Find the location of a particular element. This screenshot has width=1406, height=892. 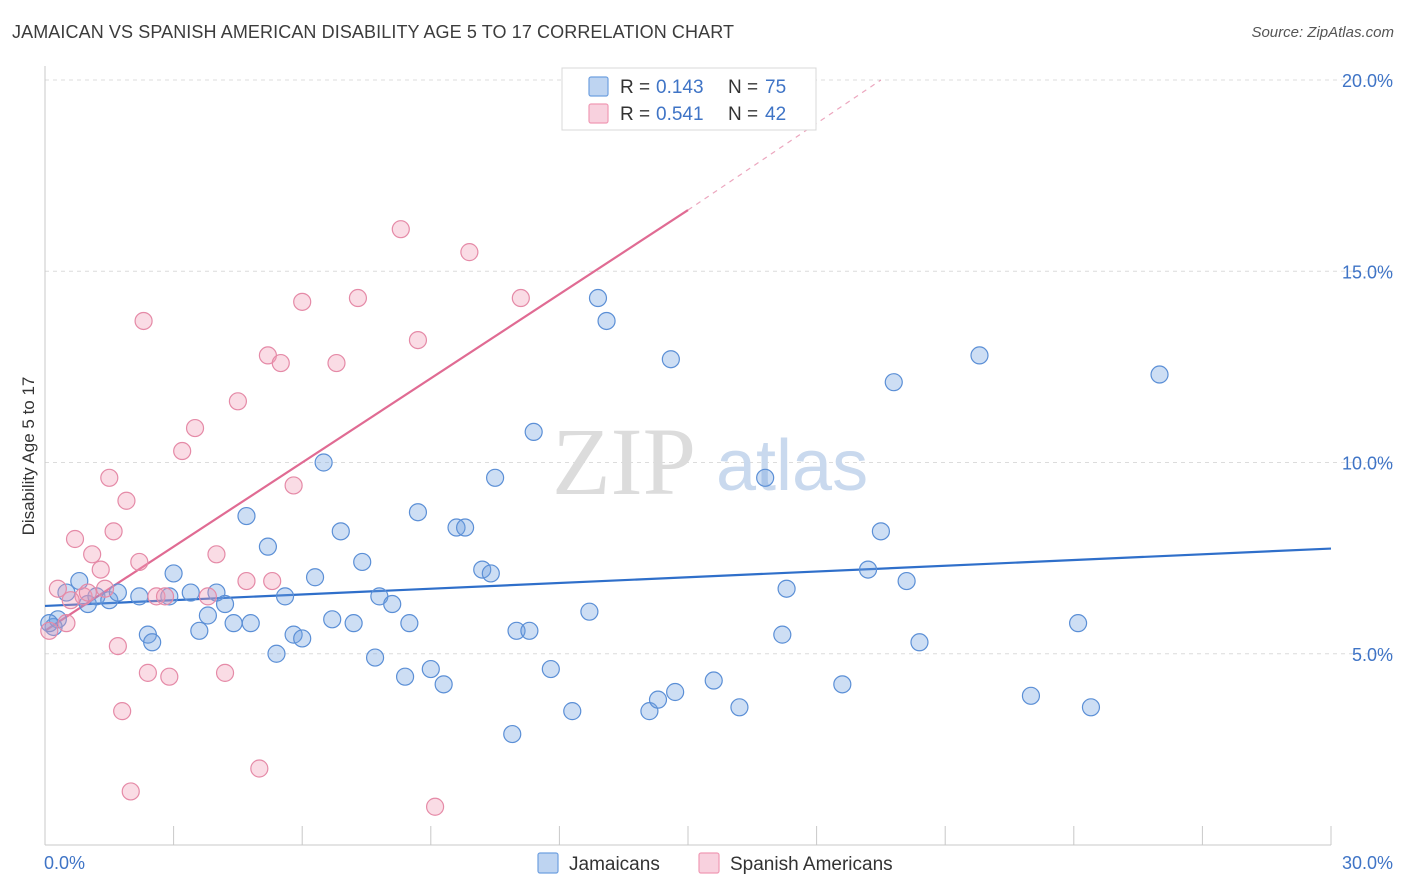

bottom-legend-swatch-spanish-americans is located at coordinates (709, 863).